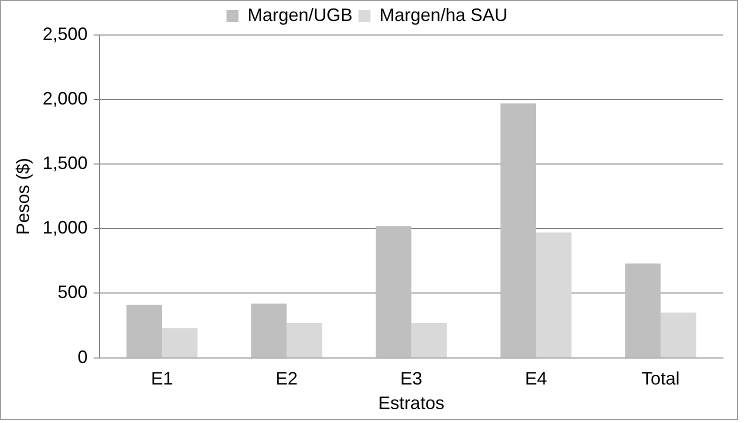 This screenshot has height=423, width=748. I want to click on x-axis-title: Estratos, so click(411, 403).